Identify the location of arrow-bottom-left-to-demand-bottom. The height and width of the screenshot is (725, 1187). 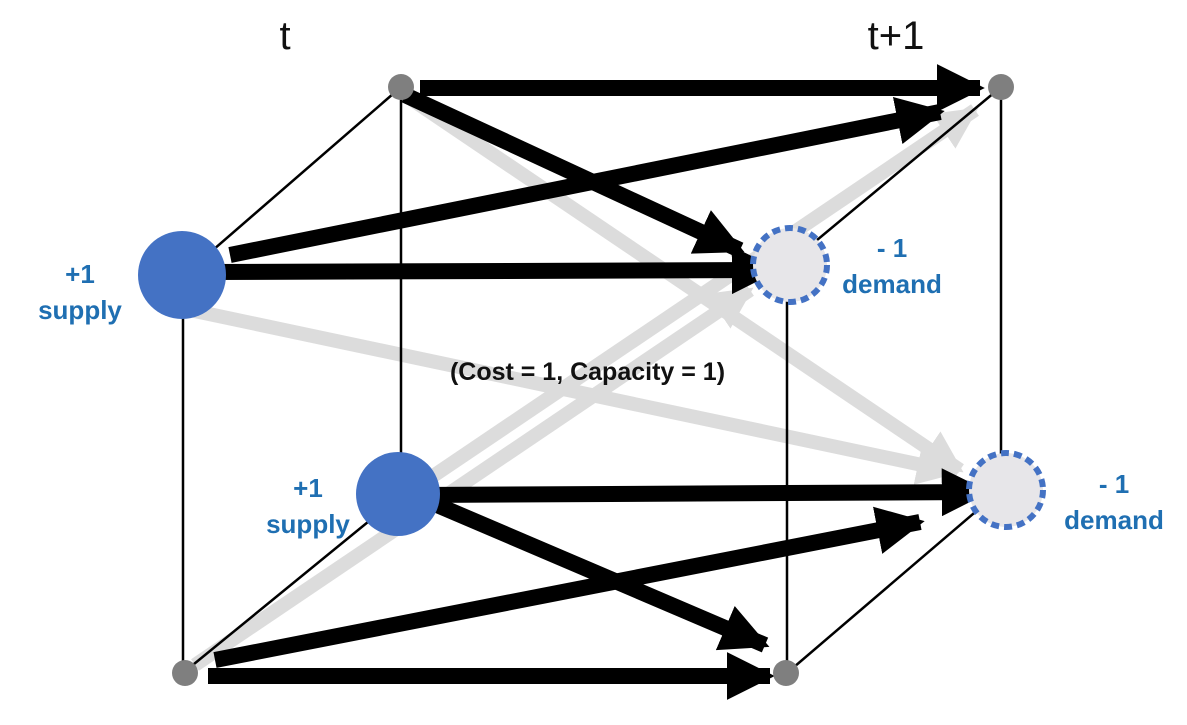
(569, 587).